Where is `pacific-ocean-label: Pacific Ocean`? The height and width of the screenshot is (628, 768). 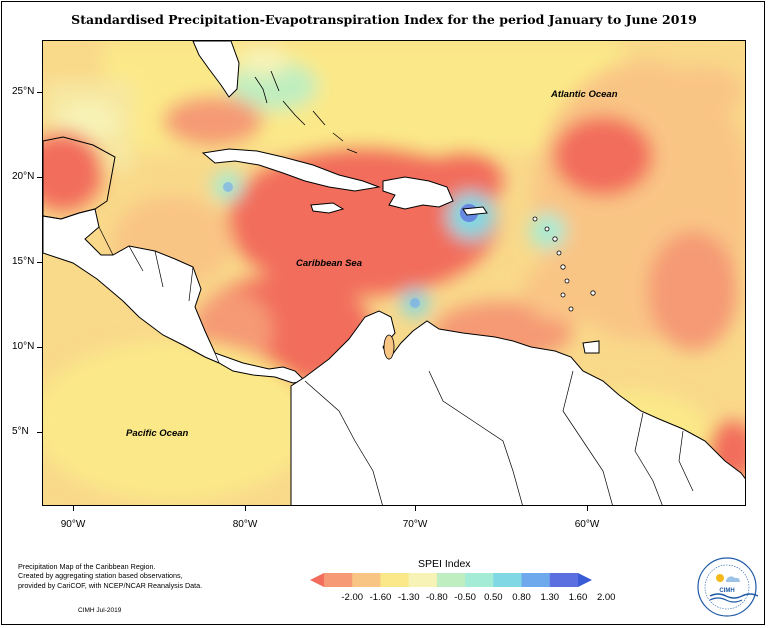
pacific-ocean-label: Pacific Ocean is located at coordinates (157, 433).